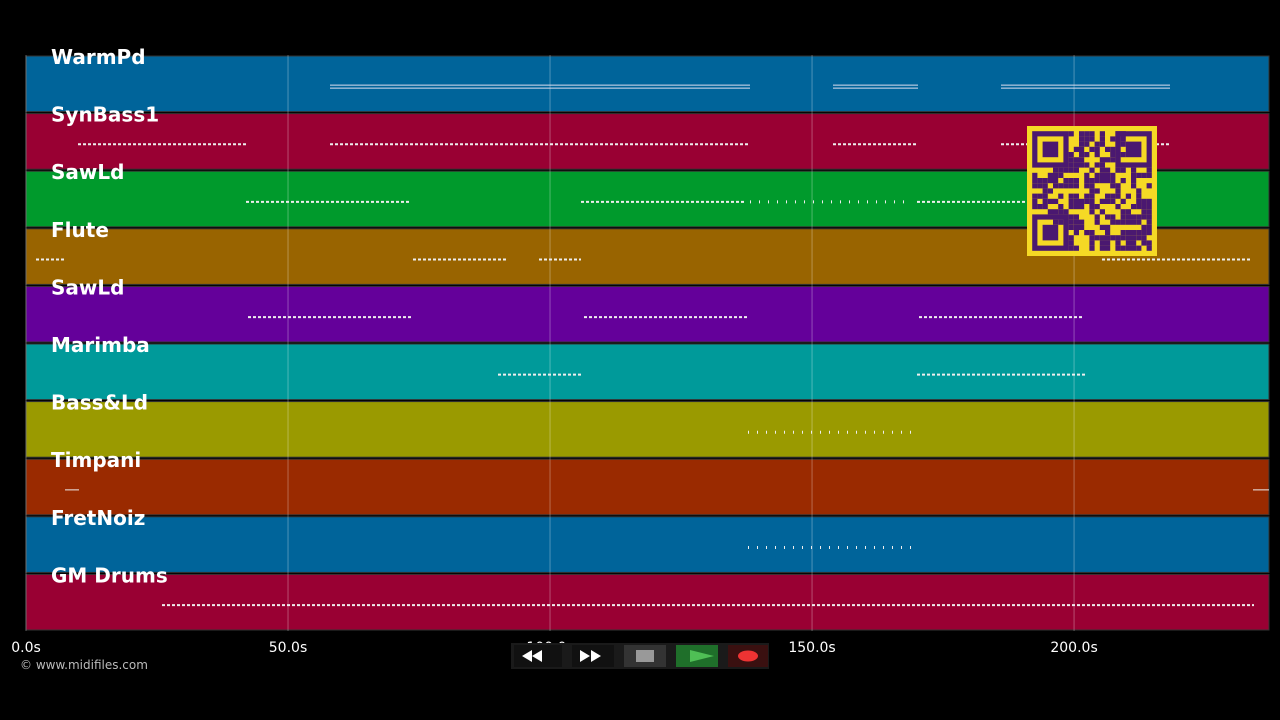  I want to click on track-name: Flute, so click(80, 230).